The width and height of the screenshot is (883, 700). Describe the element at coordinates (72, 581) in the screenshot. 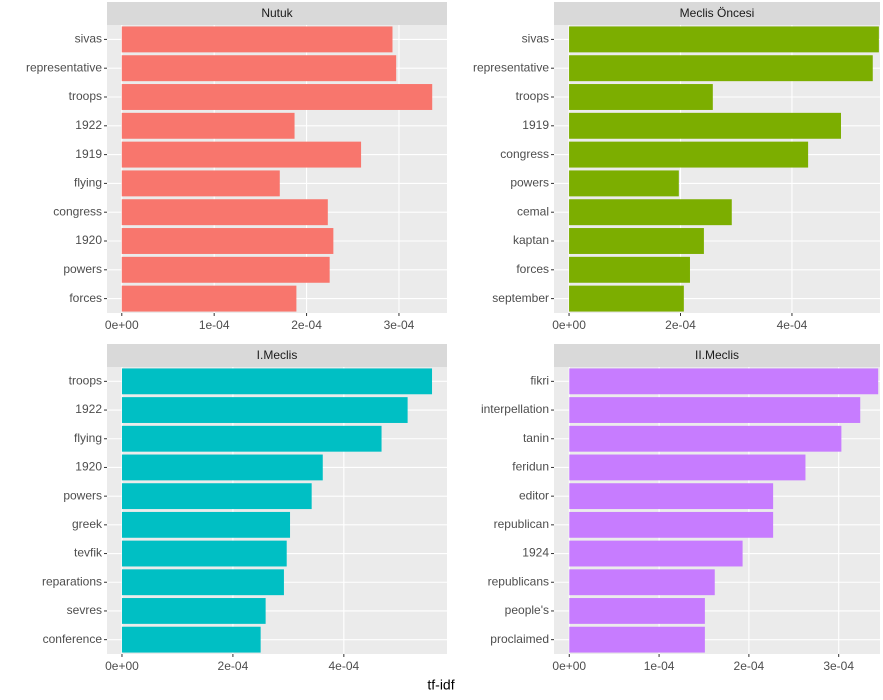

I see `y-tick-label: reparations` at that location.